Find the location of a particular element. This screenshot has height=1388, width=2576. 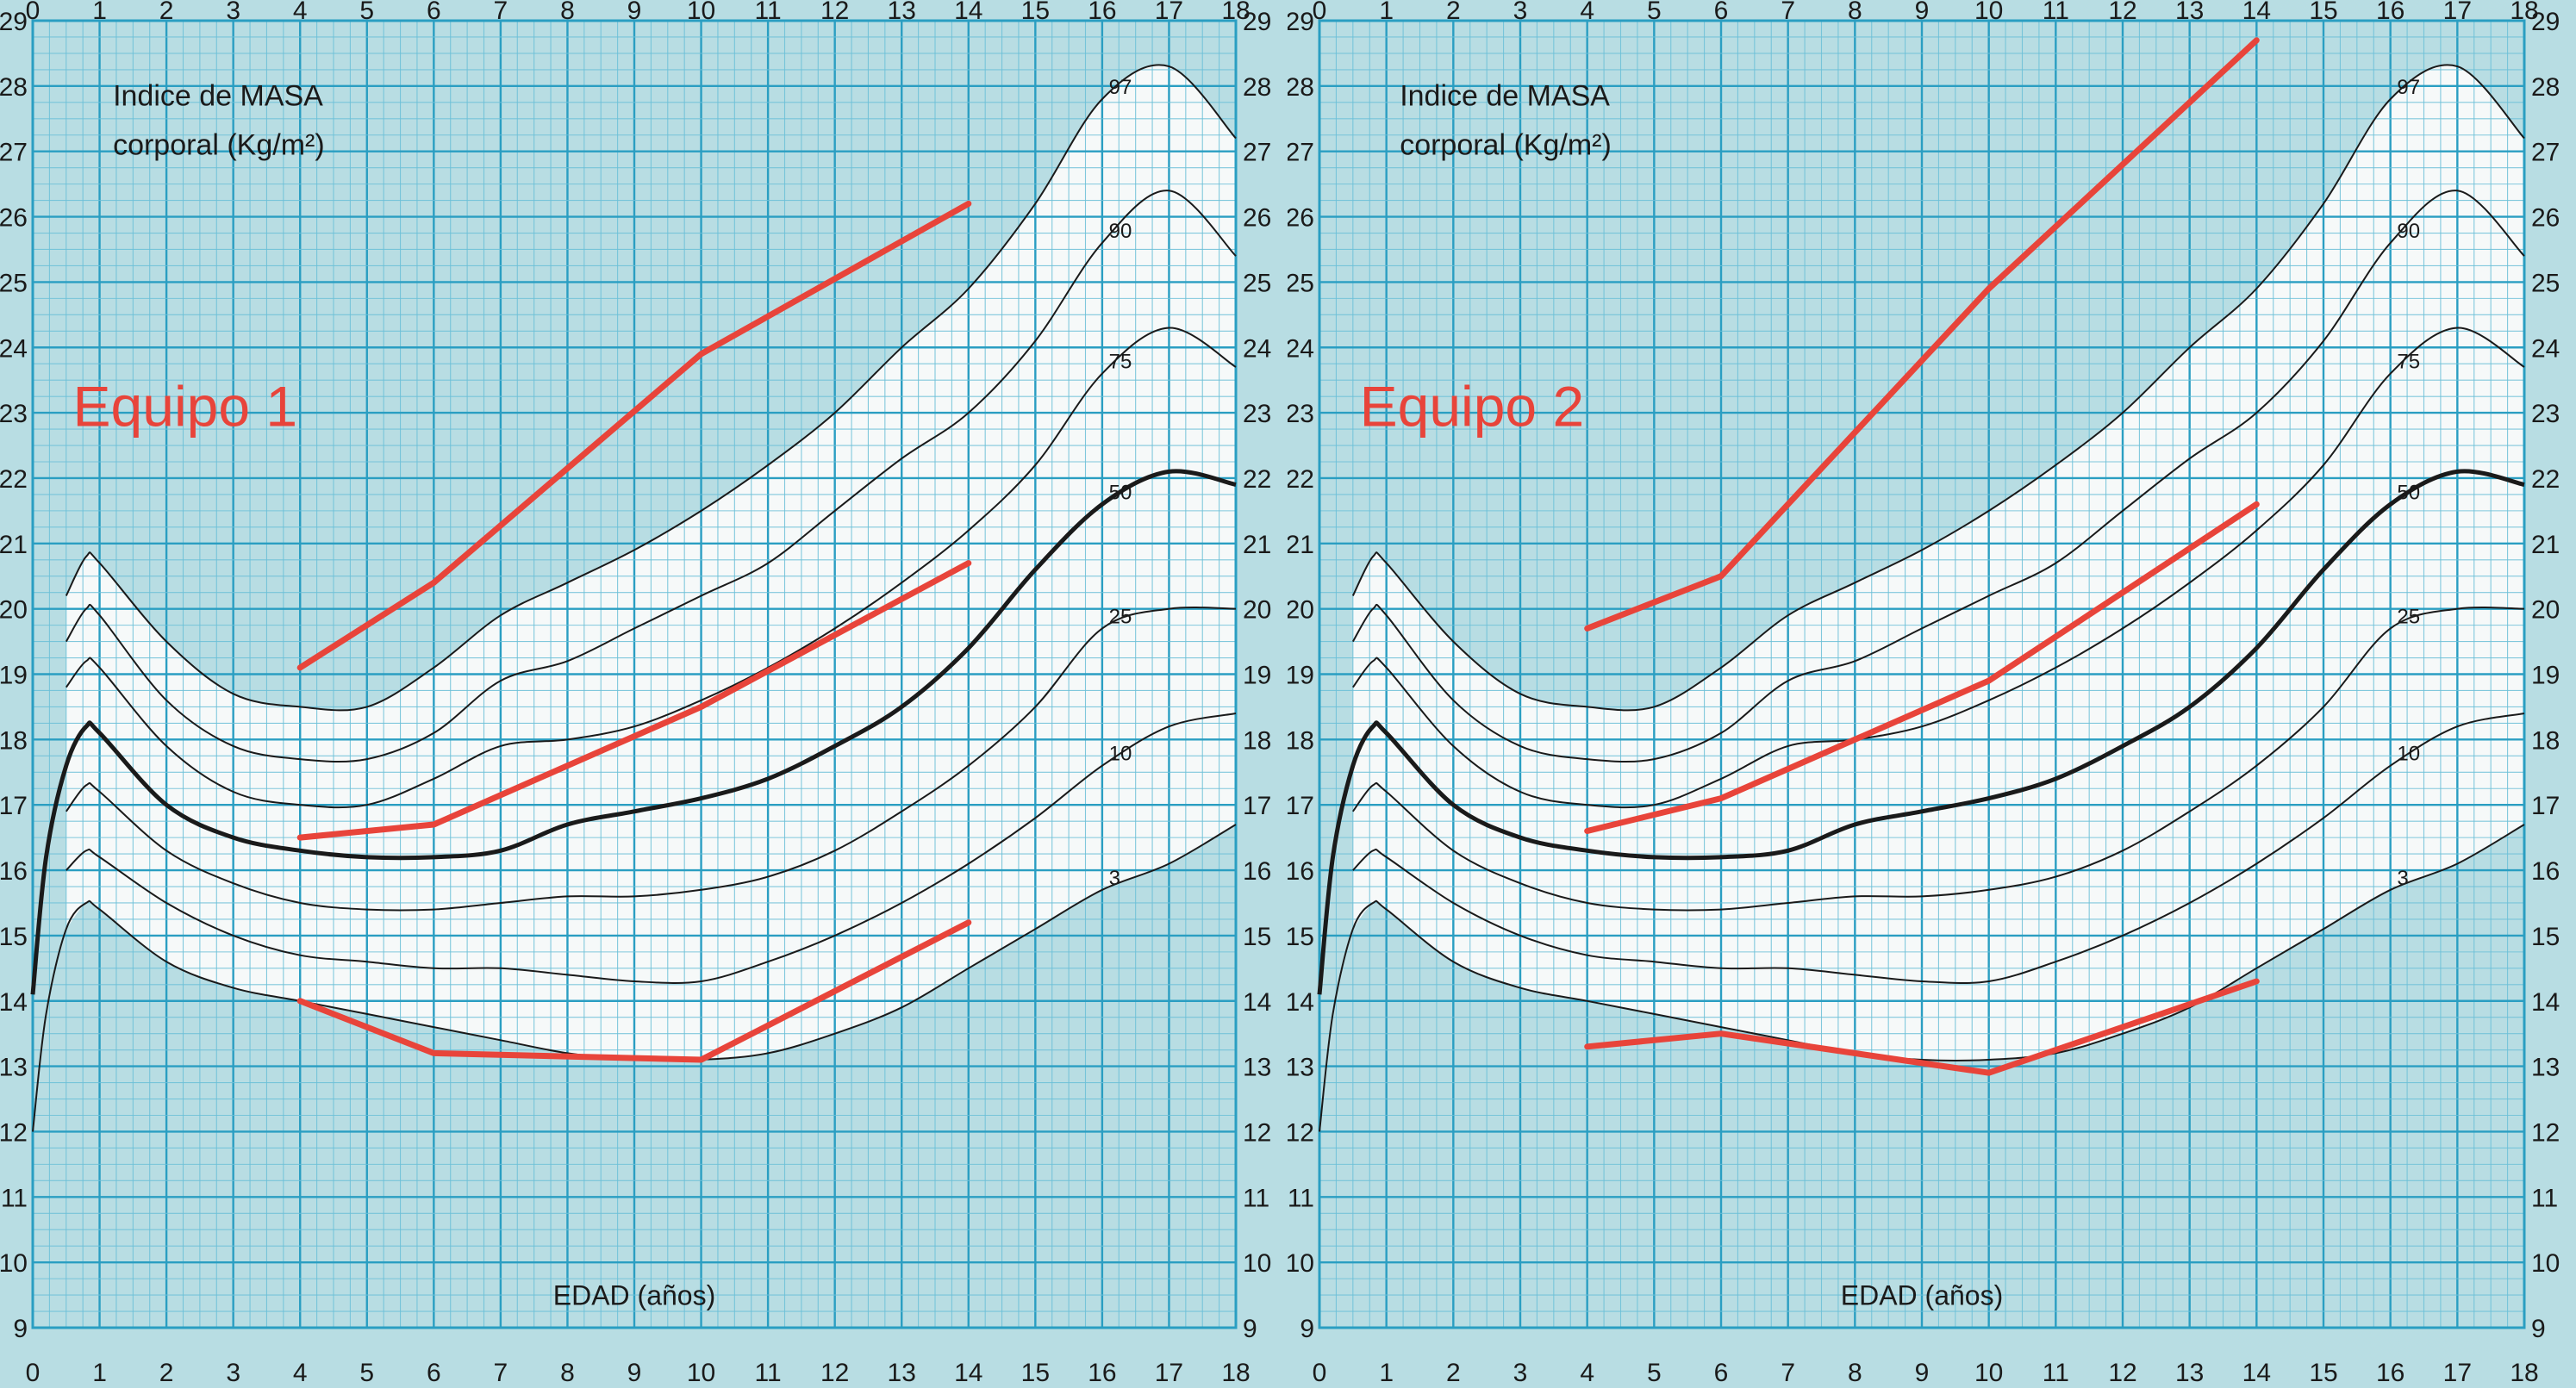

y-tick-label-right: 9 is located at coordinates (2538, 1329).